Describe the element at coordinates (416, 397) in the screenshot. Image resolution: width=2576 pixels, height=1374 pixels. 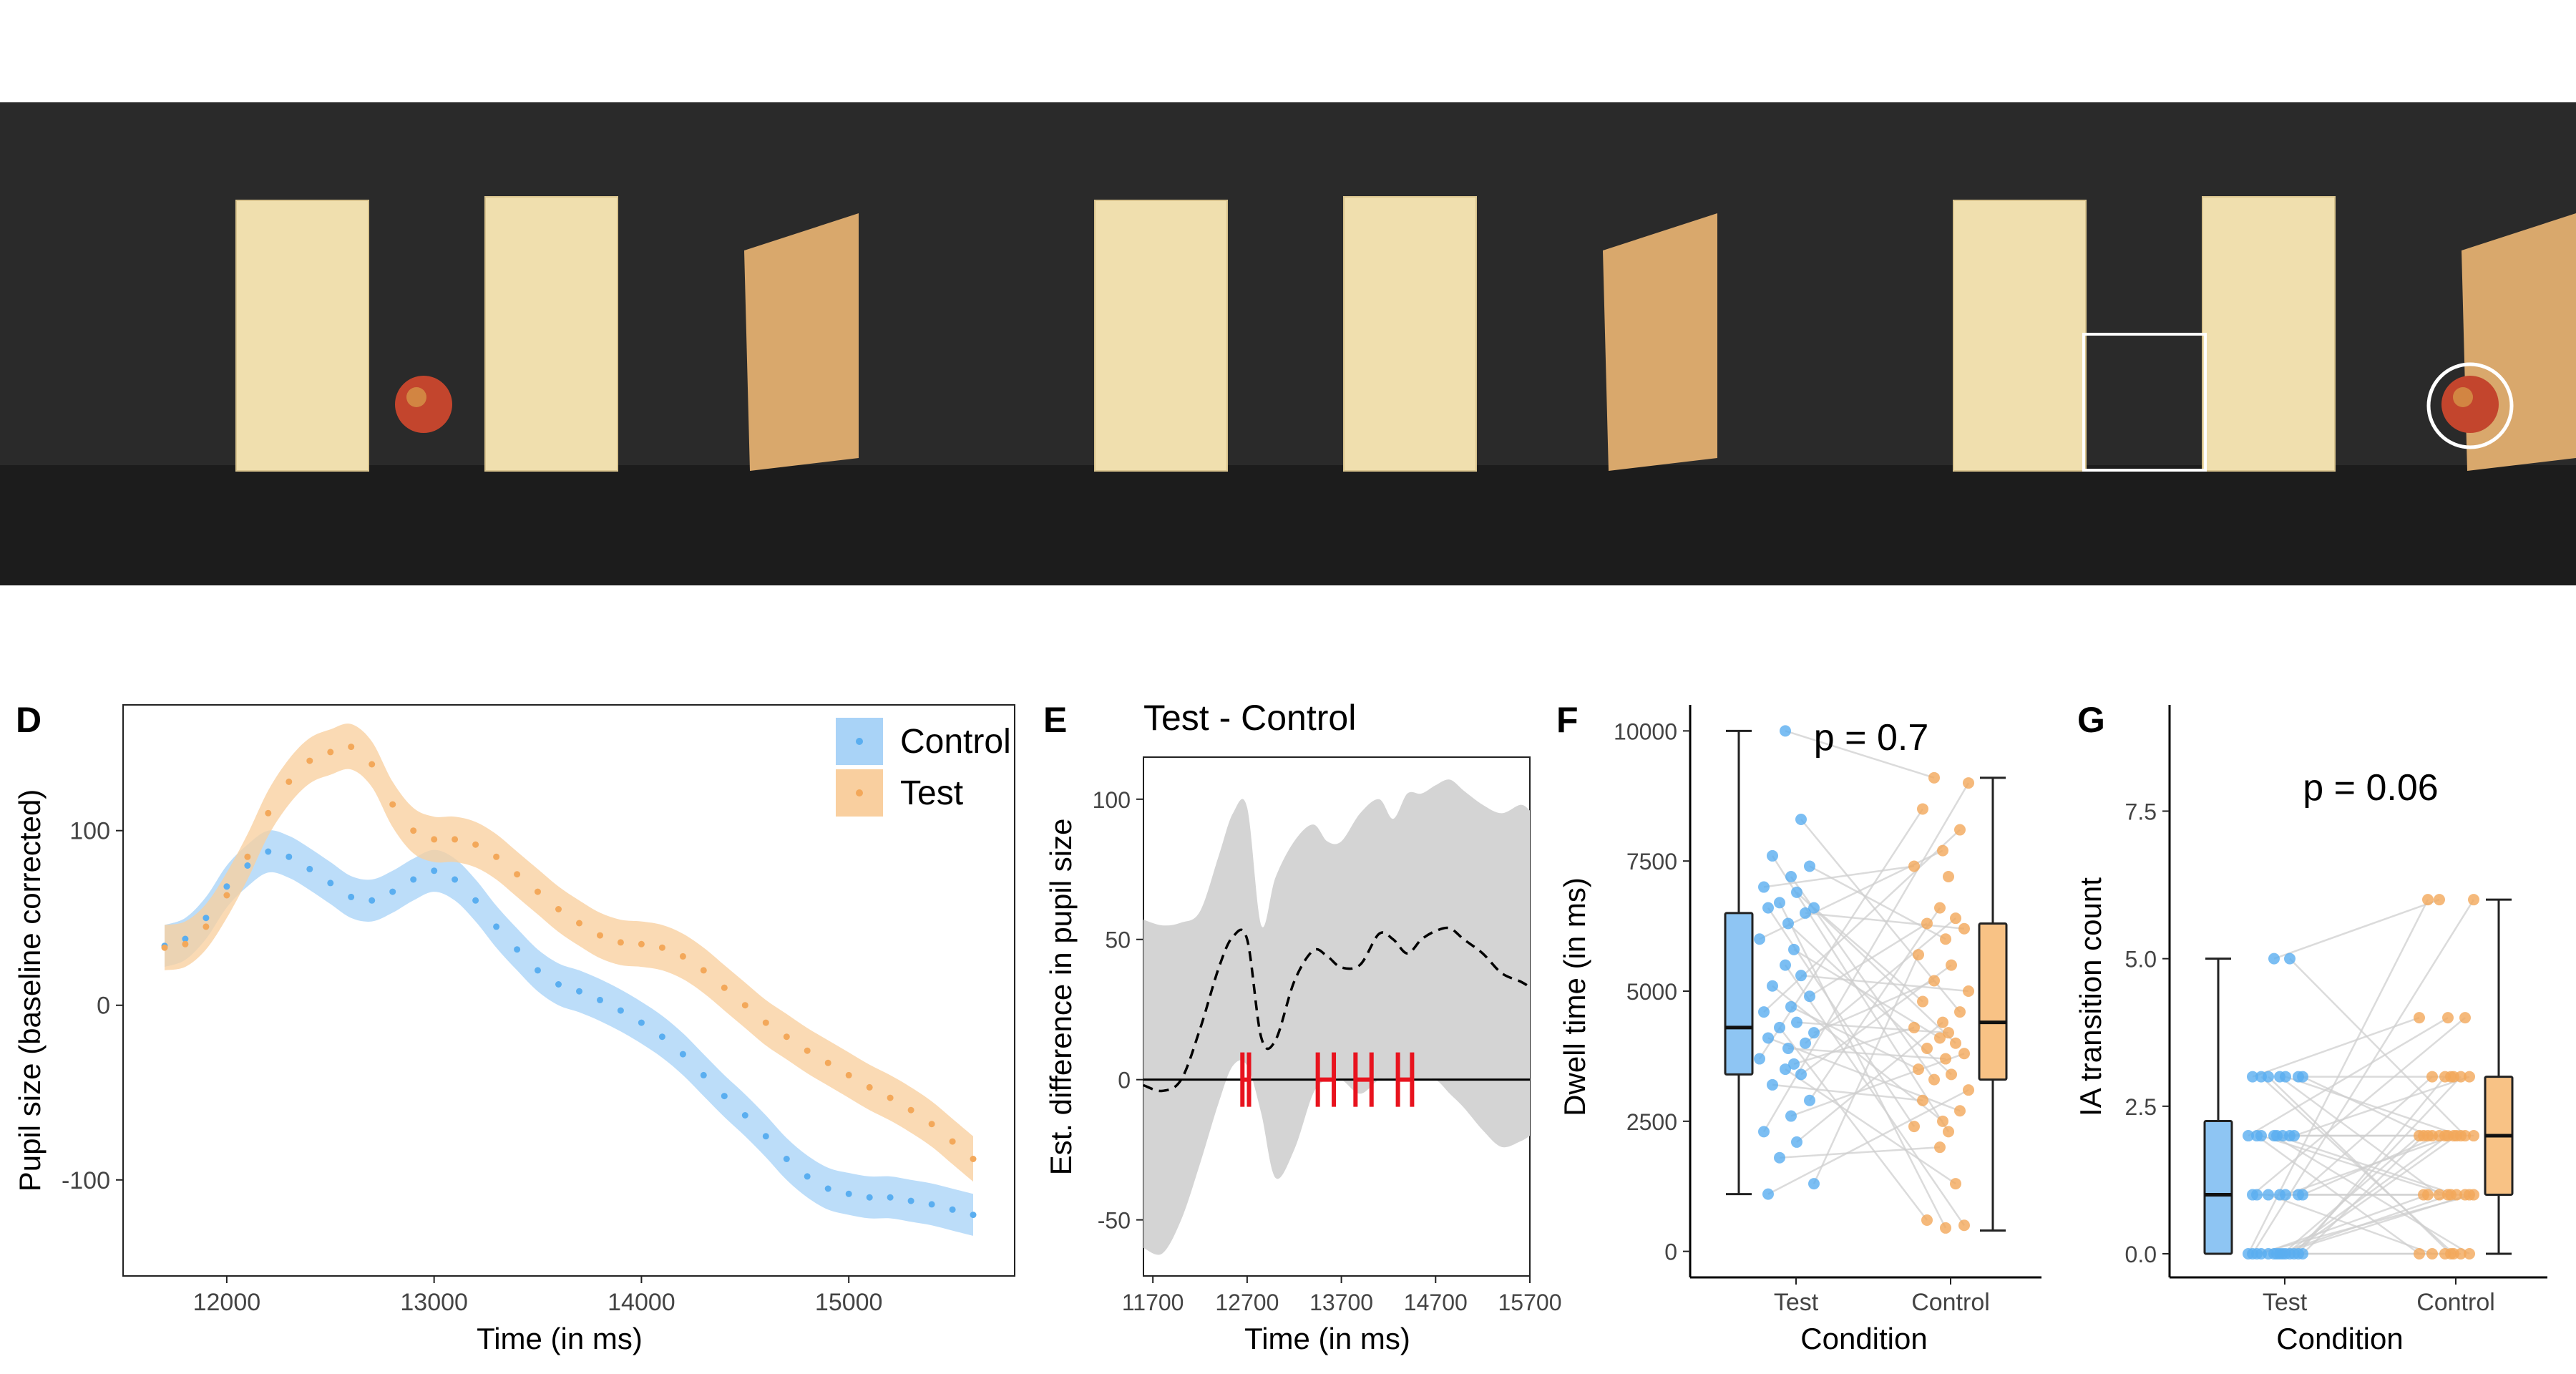
I see `photo-1-apple-highlight` at that location.